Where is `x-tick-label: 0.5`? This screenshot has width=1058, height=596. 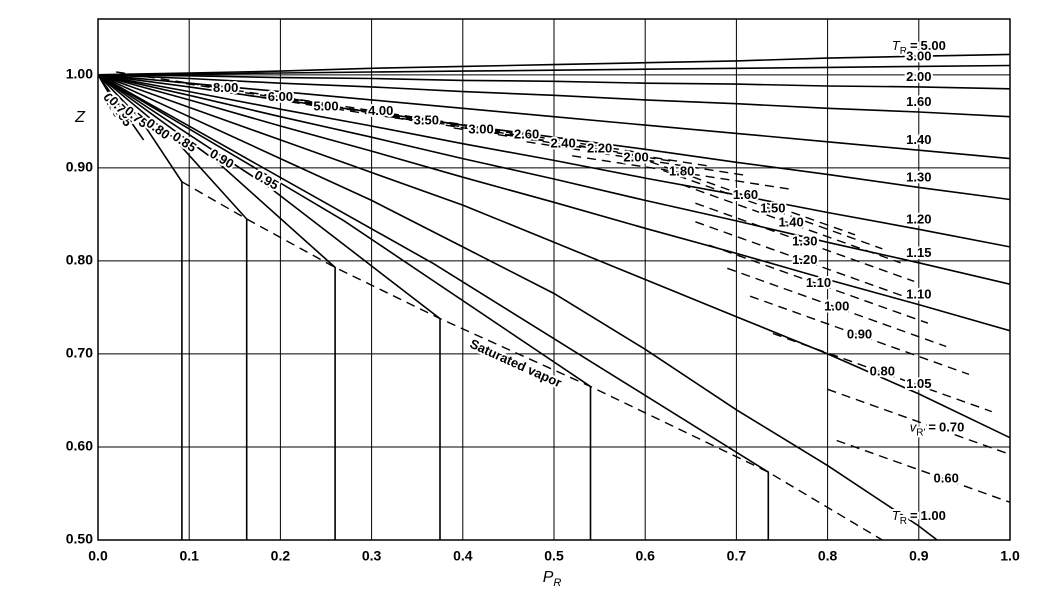 x-tick-label: 0.5 is located at coordinates (554, 556).